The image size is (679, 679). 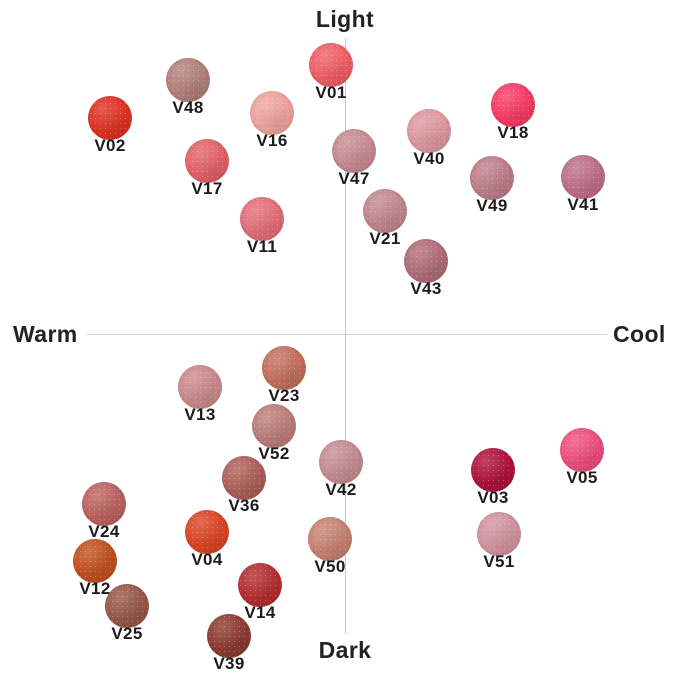 I want to click on swatch-label-v48: V48, so click(x=188, y=107).